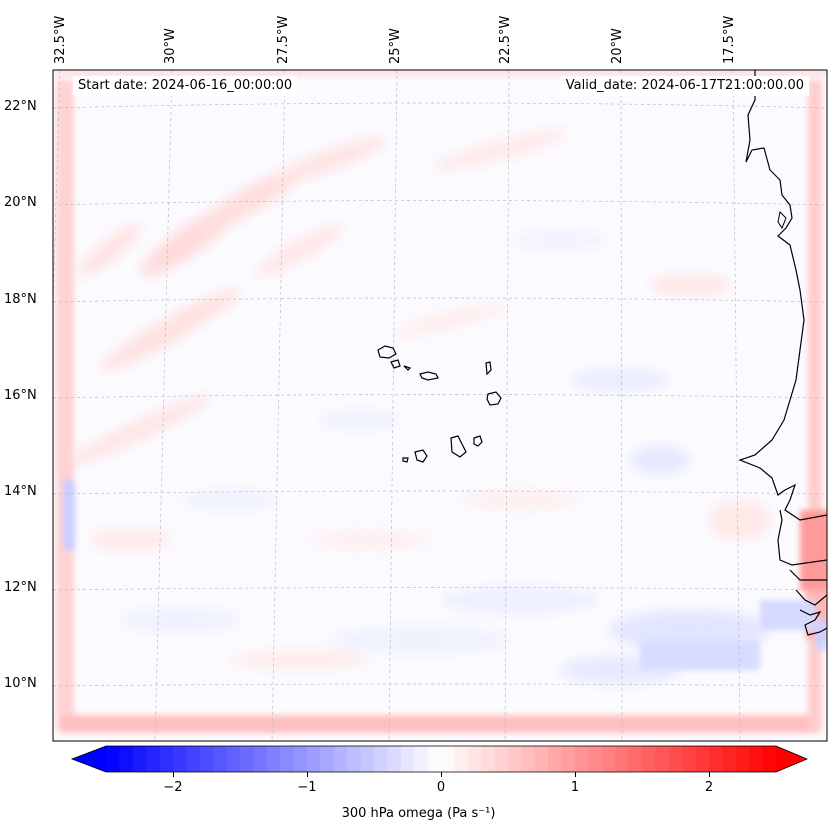 The width and height of the screenshot is (837, 839). What do you see at coordinates (709, 787) in the screenshot?
I see `colorbar-tick-label: 2` at bounding box center [709, 787].